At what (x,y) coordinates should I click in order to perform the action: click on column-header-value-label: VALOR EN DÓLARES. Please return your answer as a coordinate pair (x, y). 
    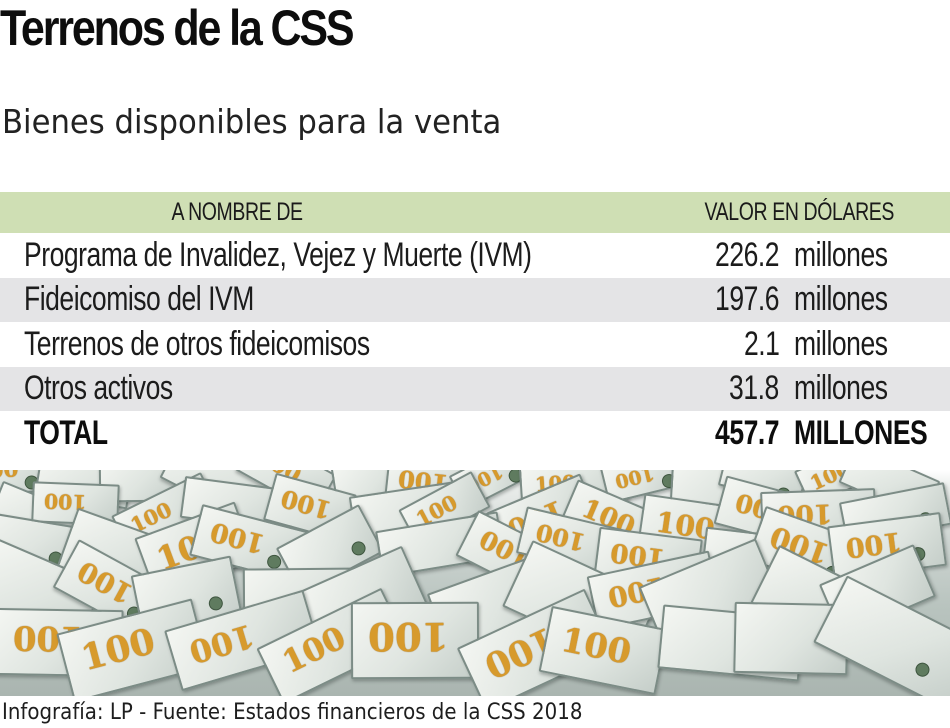
    Looking at the image, I should click on (799, 212).